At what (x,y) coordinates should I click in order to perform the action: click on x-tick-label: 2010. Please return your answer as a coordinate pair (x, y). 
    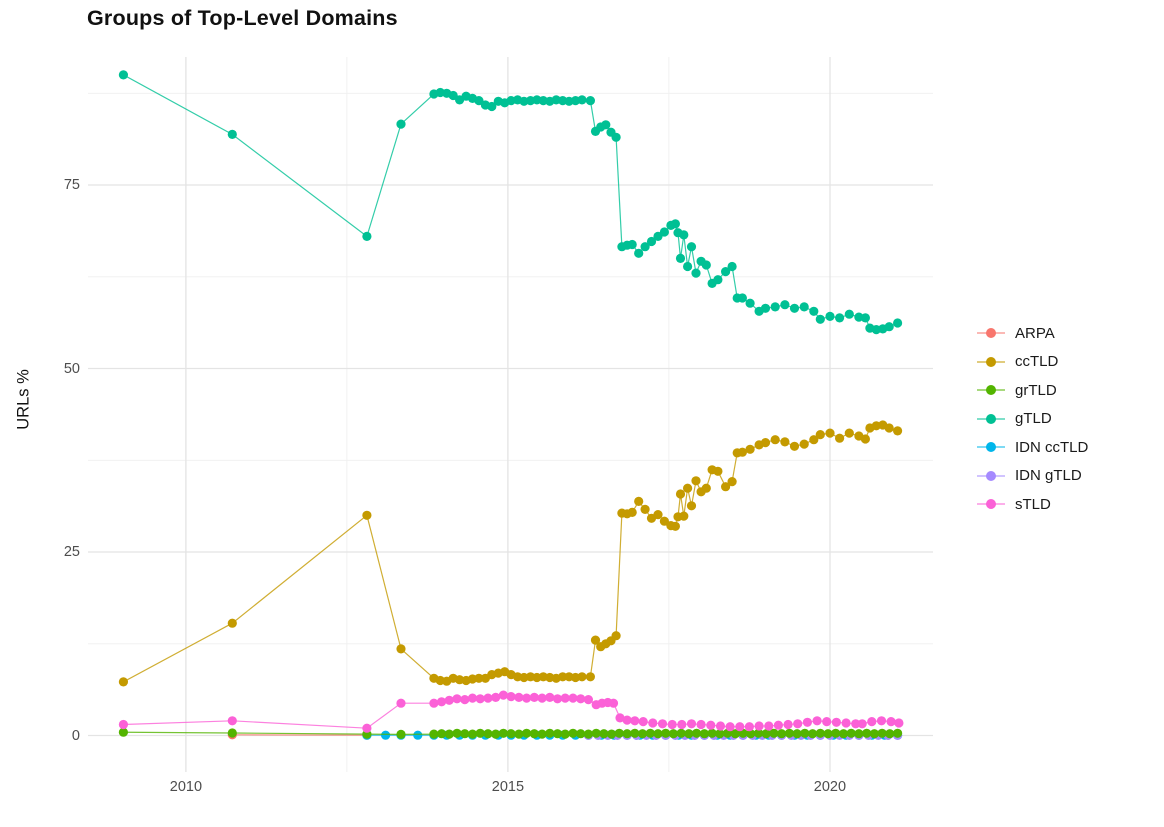
    Looking at the image, I should click on (186, 787).